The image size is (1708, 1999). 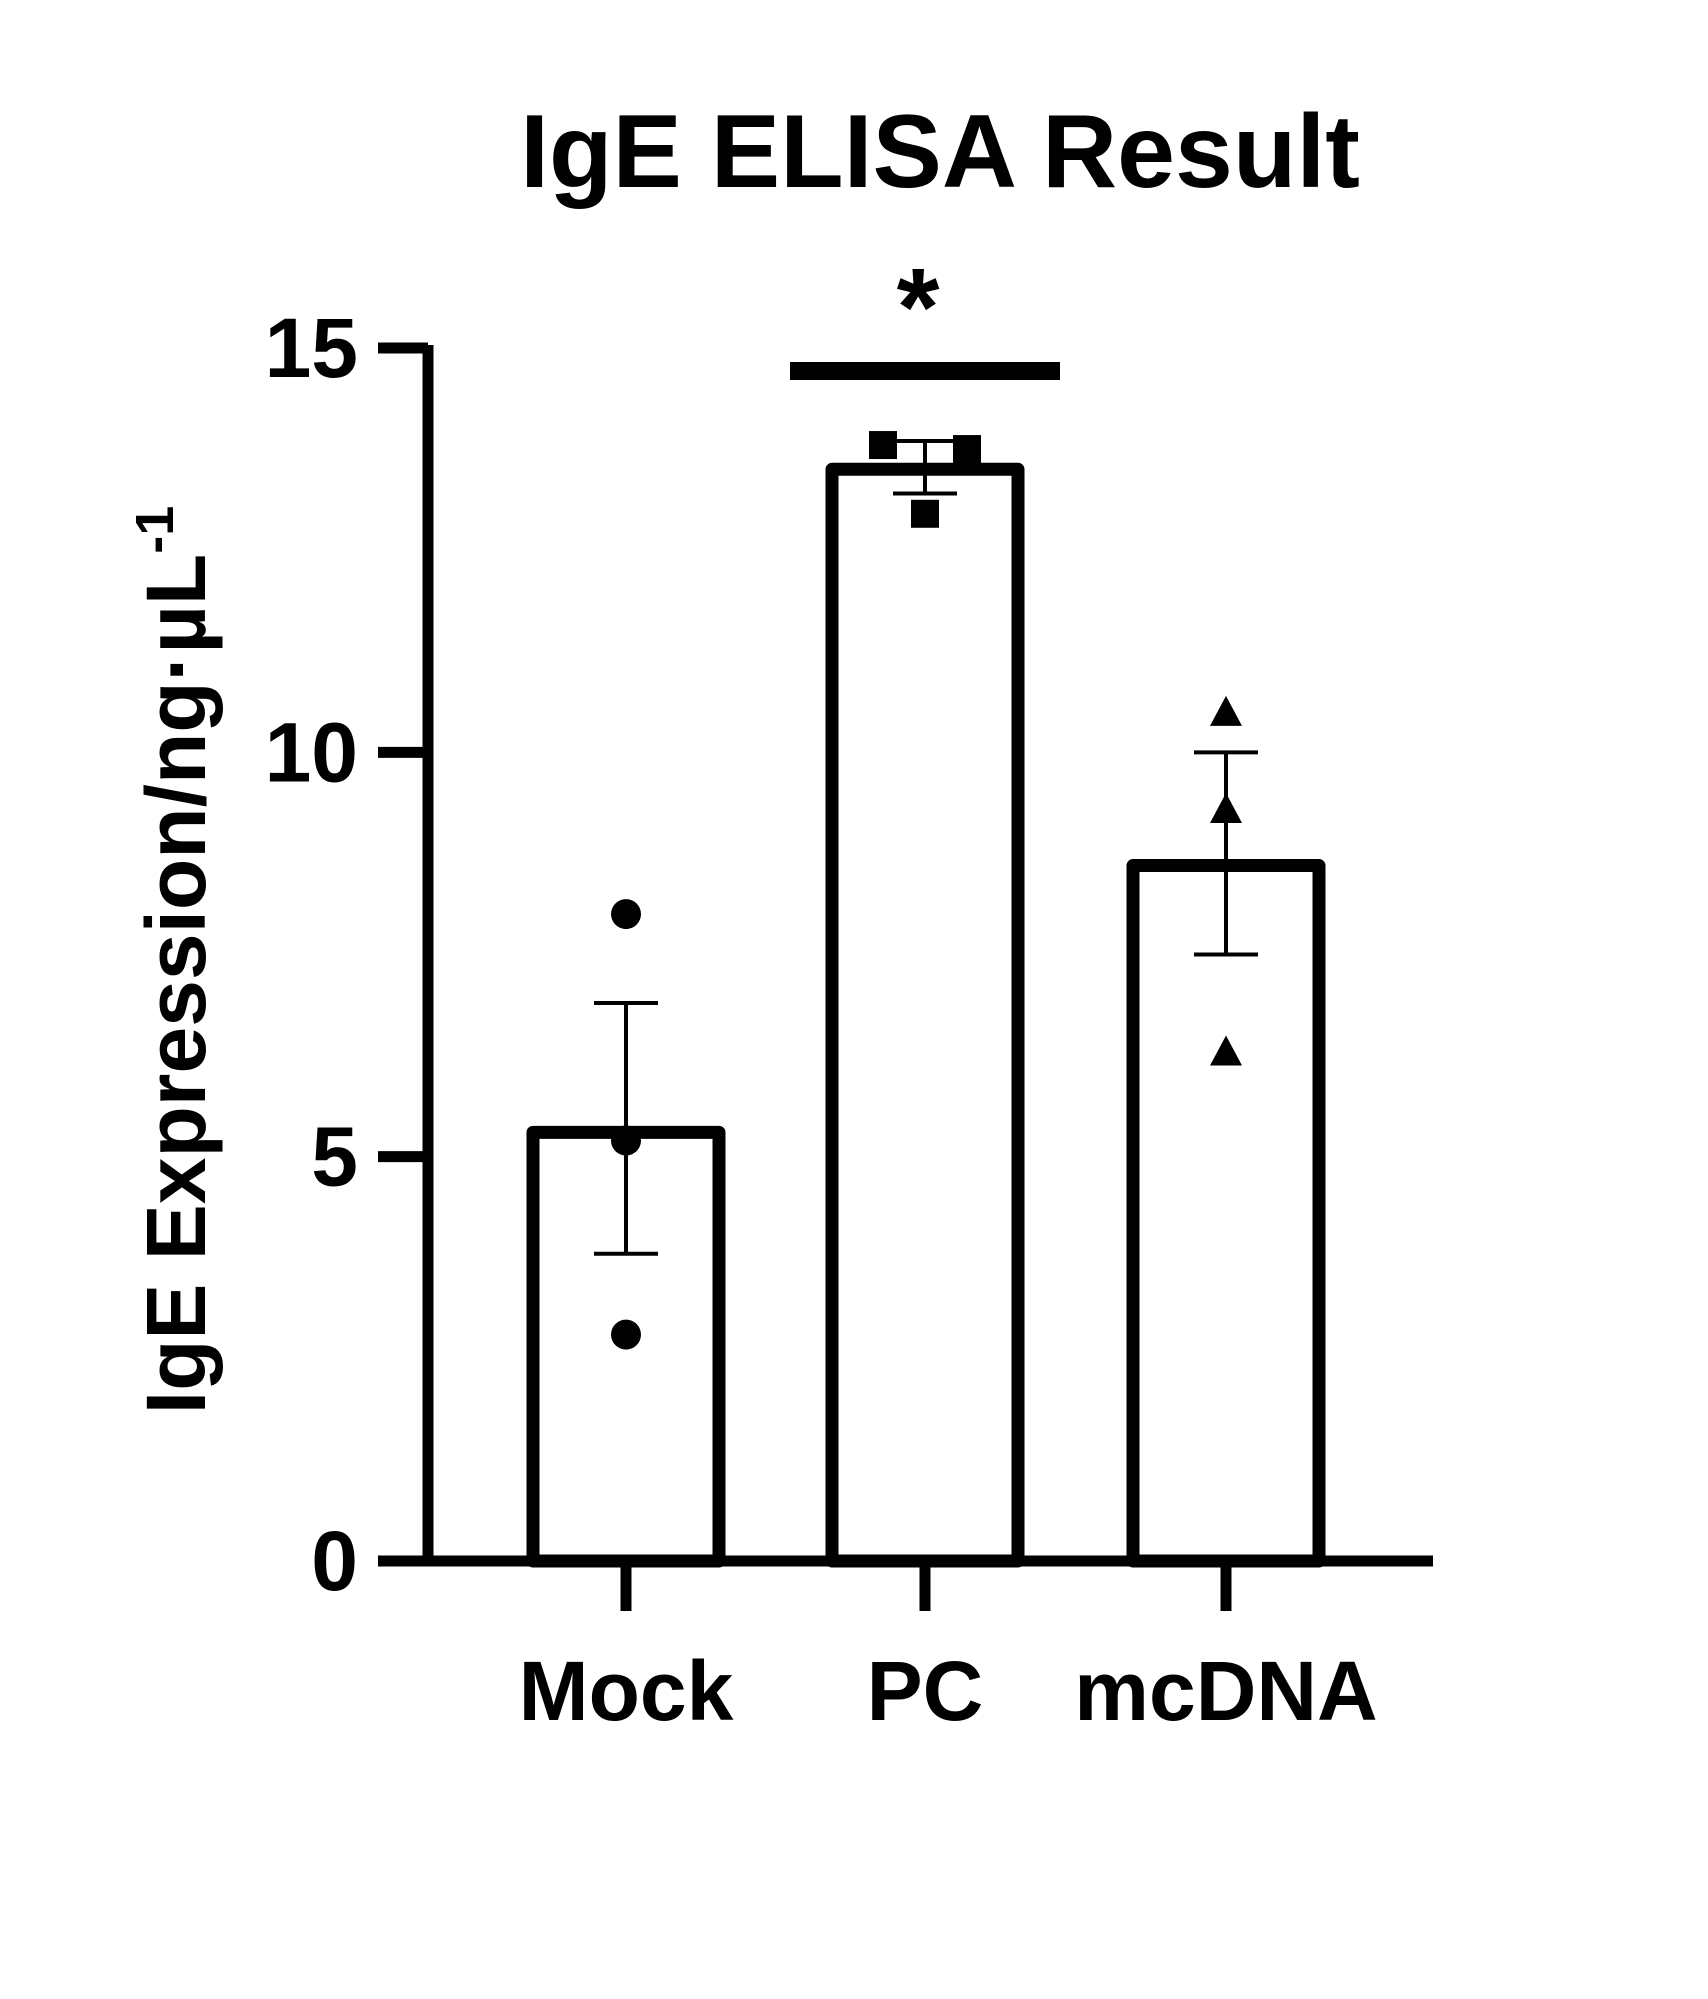 I want to click on chart-title: IgE ELISA Result, so click(x=940, y=152).